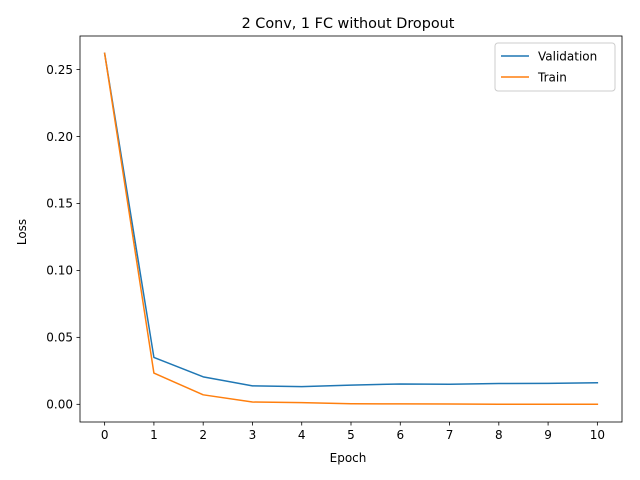 Image resolution: width=640 pixels, height=480 pixels. What do you see at coordinates (59, 137) in the screenshot?
I see `y-tick-label: 0.20` at bounding box center [59, 137].